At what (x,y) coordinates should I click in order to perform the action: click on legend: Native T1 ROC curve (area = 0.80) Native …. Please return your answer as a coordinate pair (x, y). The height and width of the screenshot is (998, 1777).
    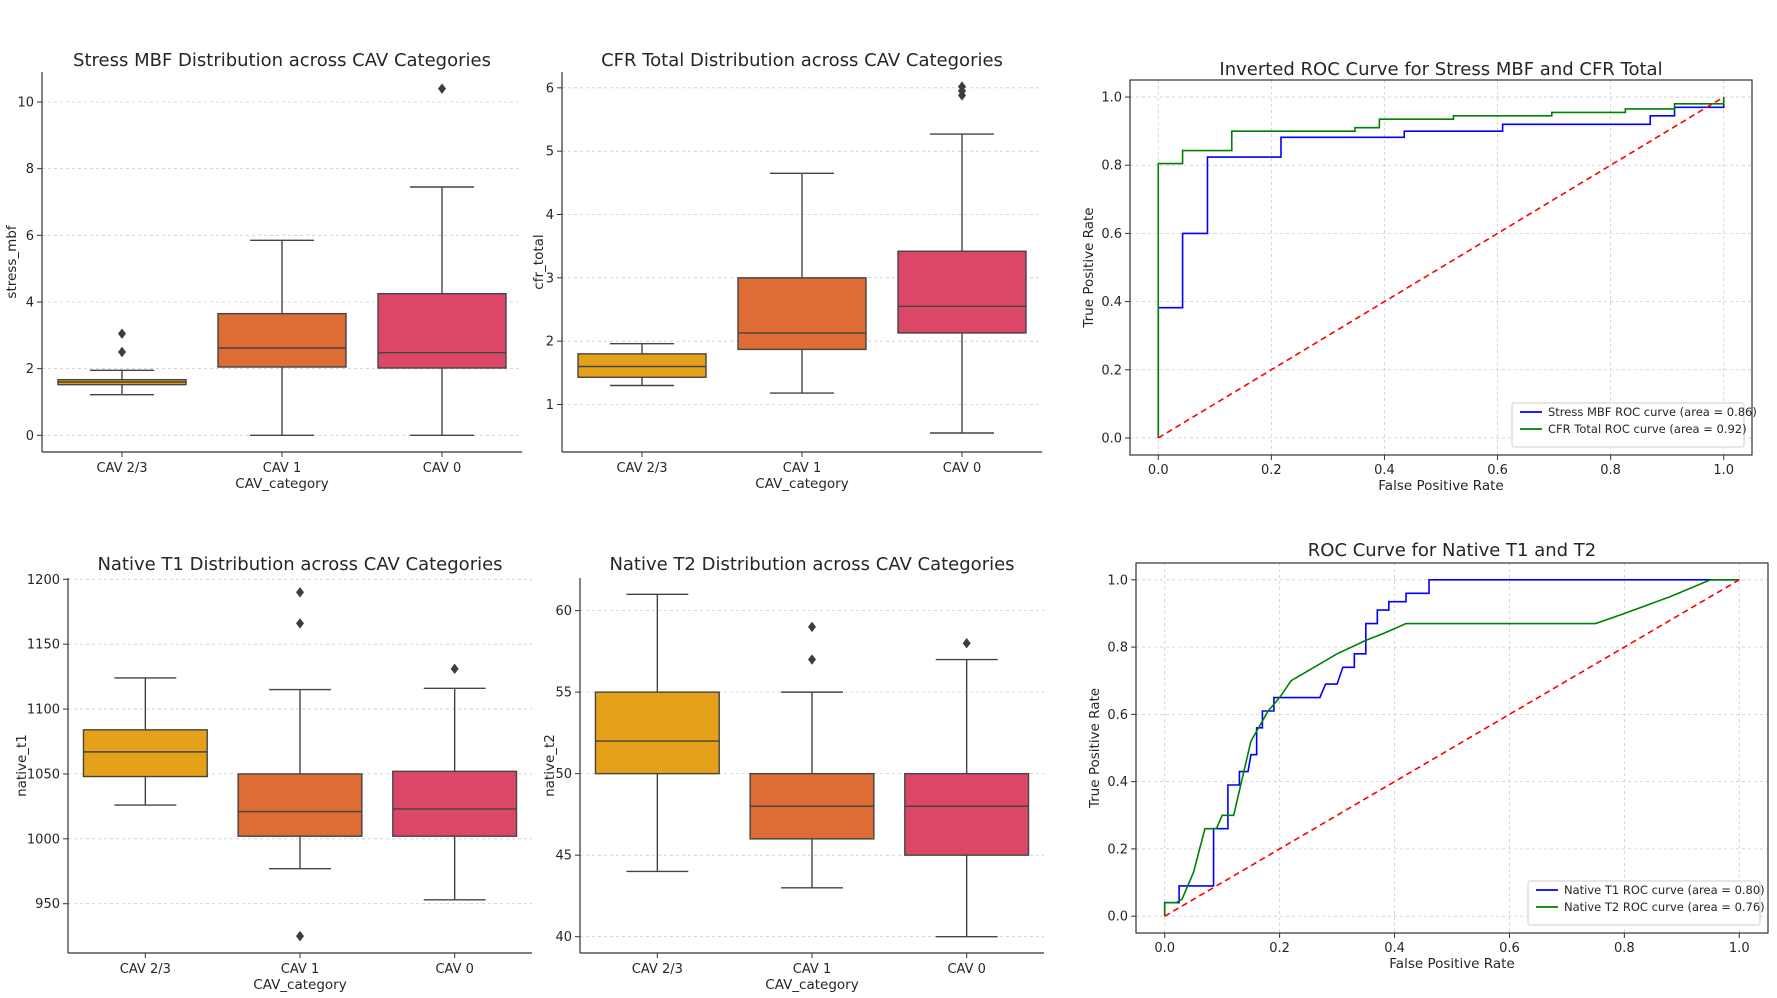
    Looking at the image, I should click on (1646, 903).